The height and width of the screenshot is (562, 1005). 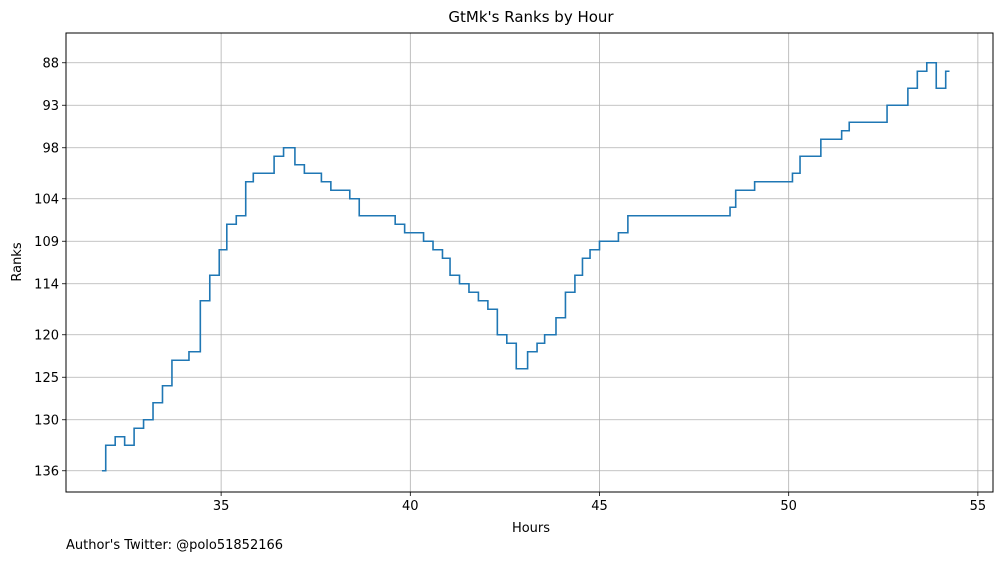 What do you see at coordinates (50, 106) in the screenshot?
I see `y-tick-label: 93` at bounding box center [50, 106].